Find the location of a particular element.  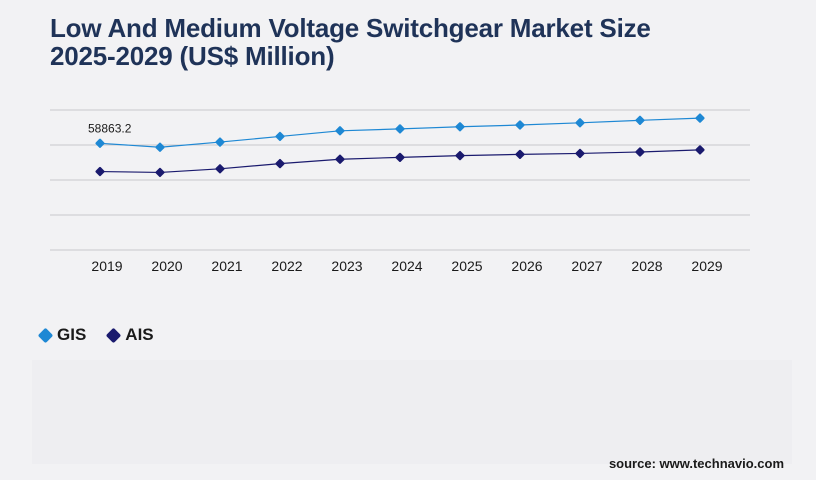

legend-item-gis: GIS is located at coordinates (62, 335).